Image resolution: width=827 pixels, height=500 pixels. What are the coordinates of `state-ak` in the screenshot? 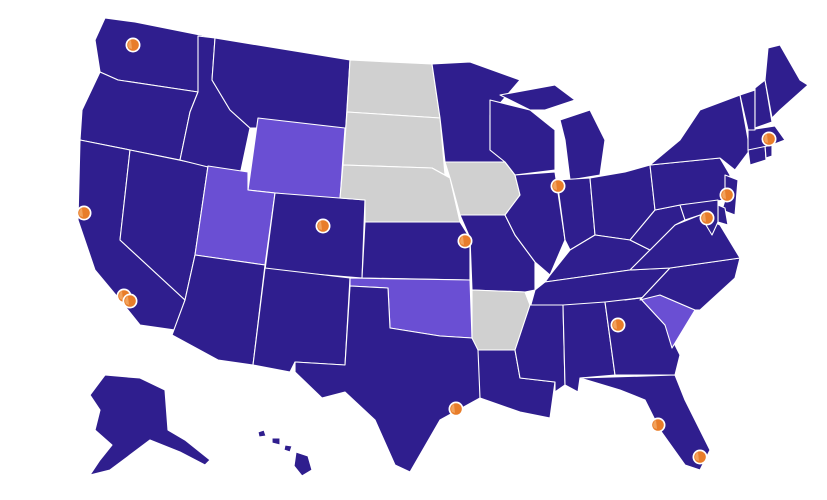 It's located at (150, 425).